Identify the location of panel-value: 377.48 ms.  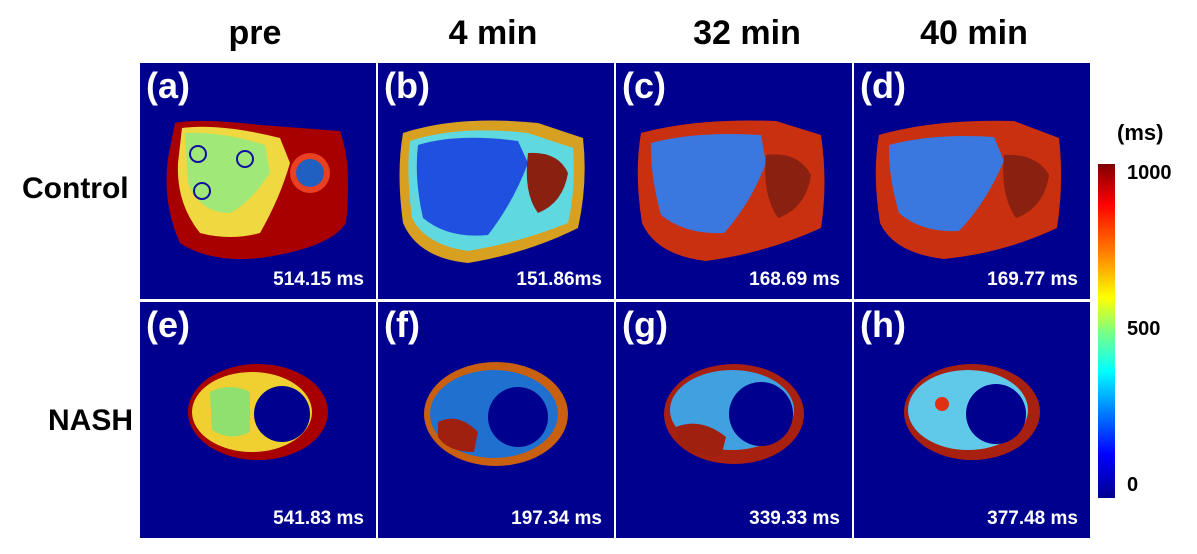
(1032, 518).